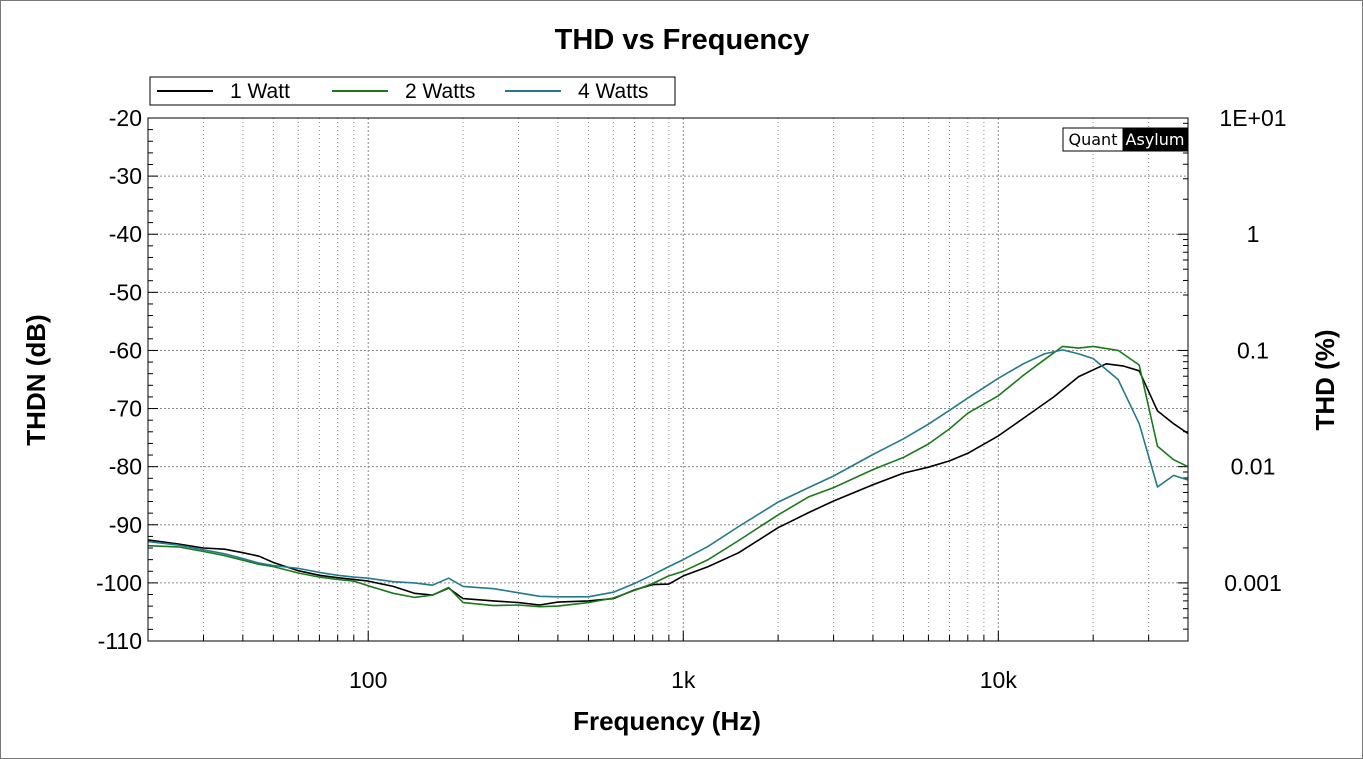  I want to click on x-tick-label: 1k, so click(683, 680).